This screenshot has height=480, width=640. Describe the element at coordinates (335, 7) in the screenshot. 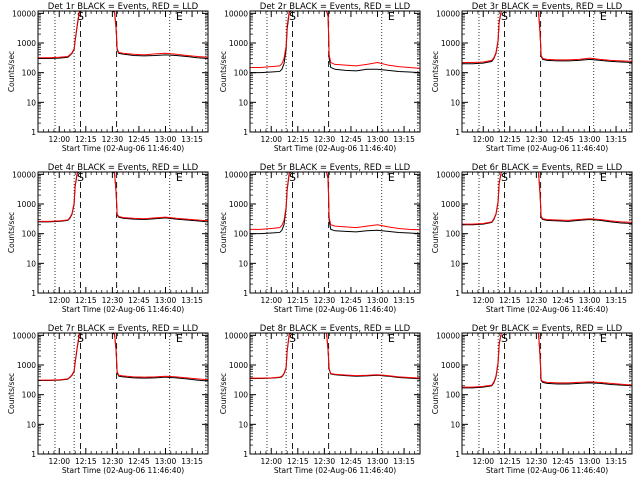

I see `panel-title: Det 2r BLACK = Events, RED = LLD` at that location.